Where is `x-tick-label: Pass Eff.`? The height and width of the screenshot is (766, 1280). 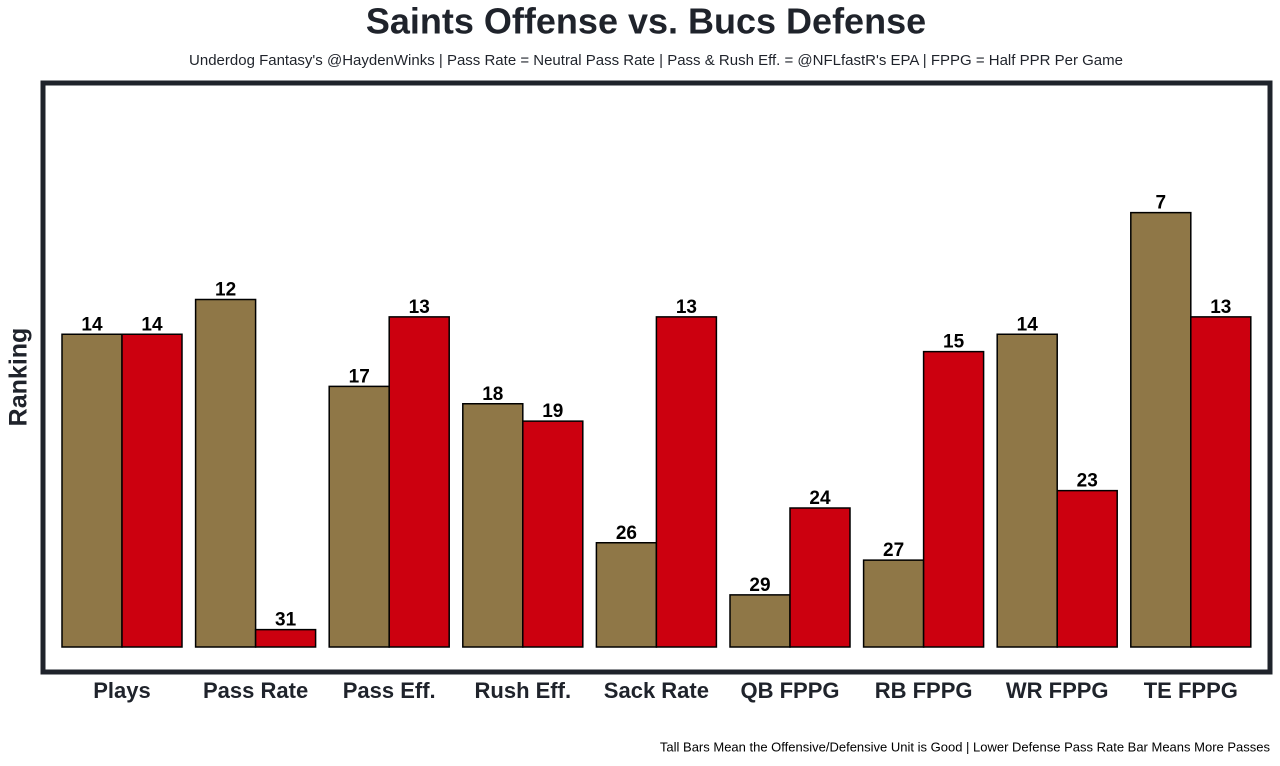
x-tick-label: Pass Eff. is located at coordinates (389, 690).